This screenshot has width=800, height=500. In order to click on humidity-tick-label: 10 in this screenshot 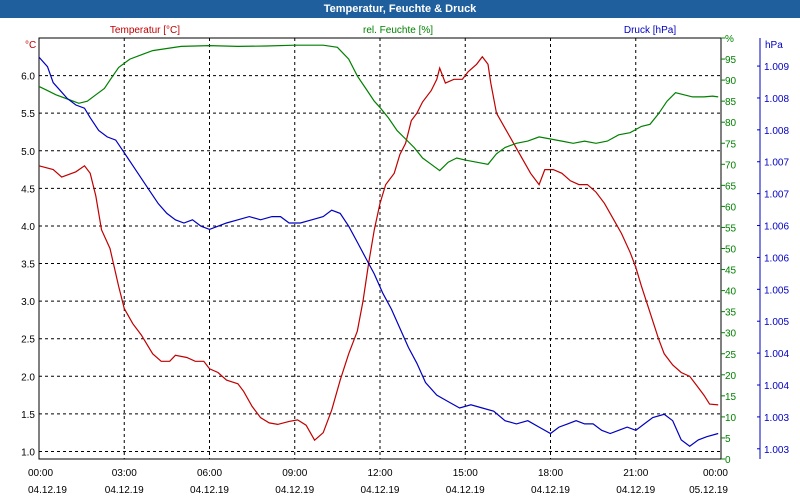, I will do `click(731, 418)`.